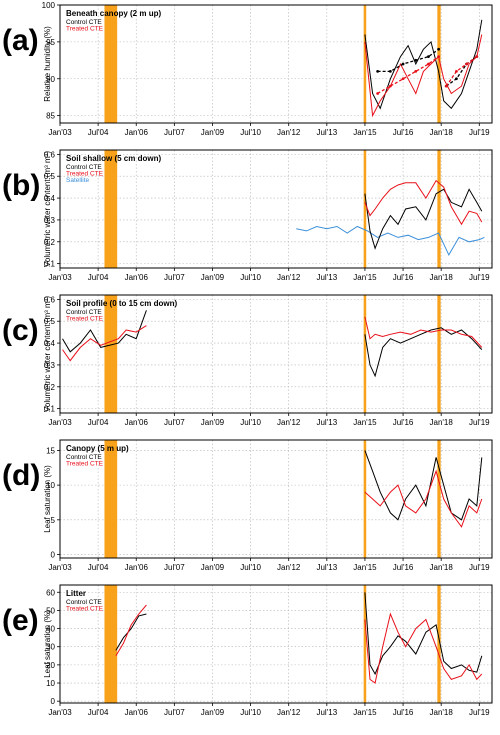  What do you see at coordinates (50, 450) in the screenshot?
I see `y-tick-label: 15` at bounding box center [50, 450].